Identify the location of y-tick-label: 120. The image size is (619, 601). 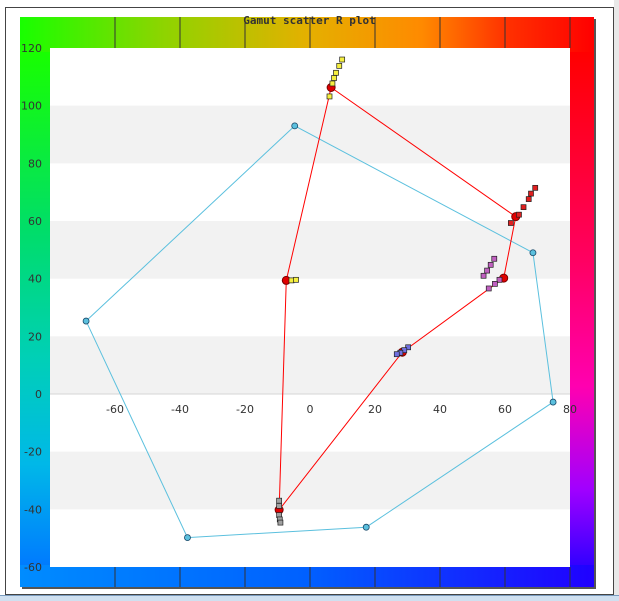
(31, 48).